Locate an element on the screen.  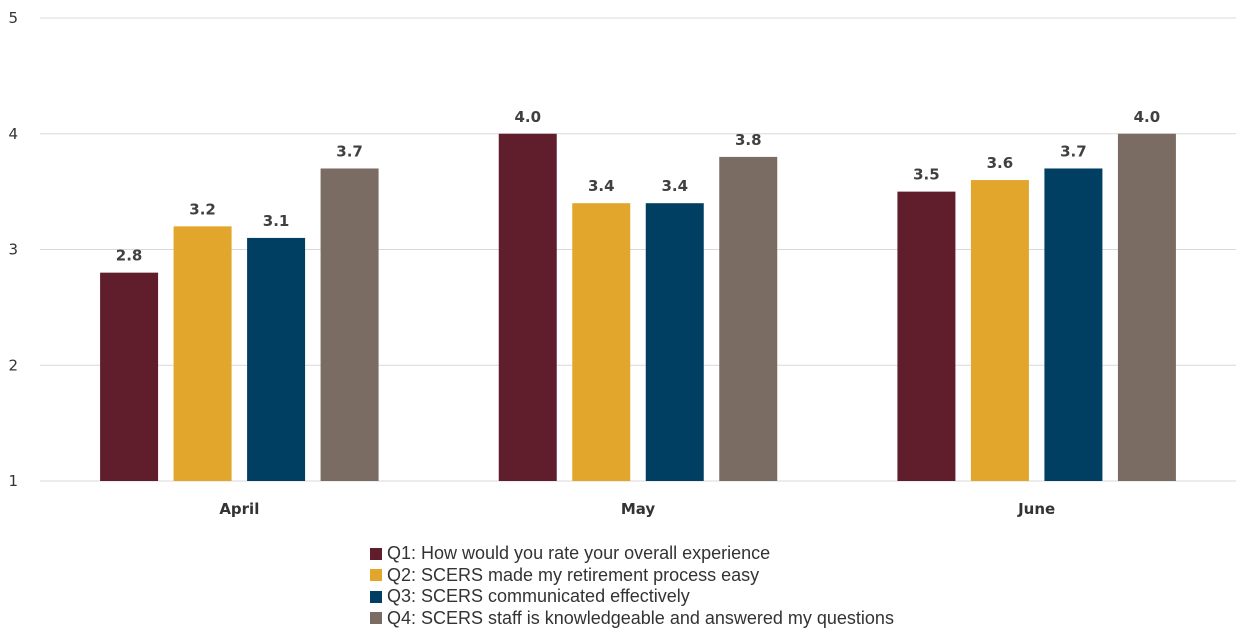
bar-april-q2 is located at coordinates (203, 353).